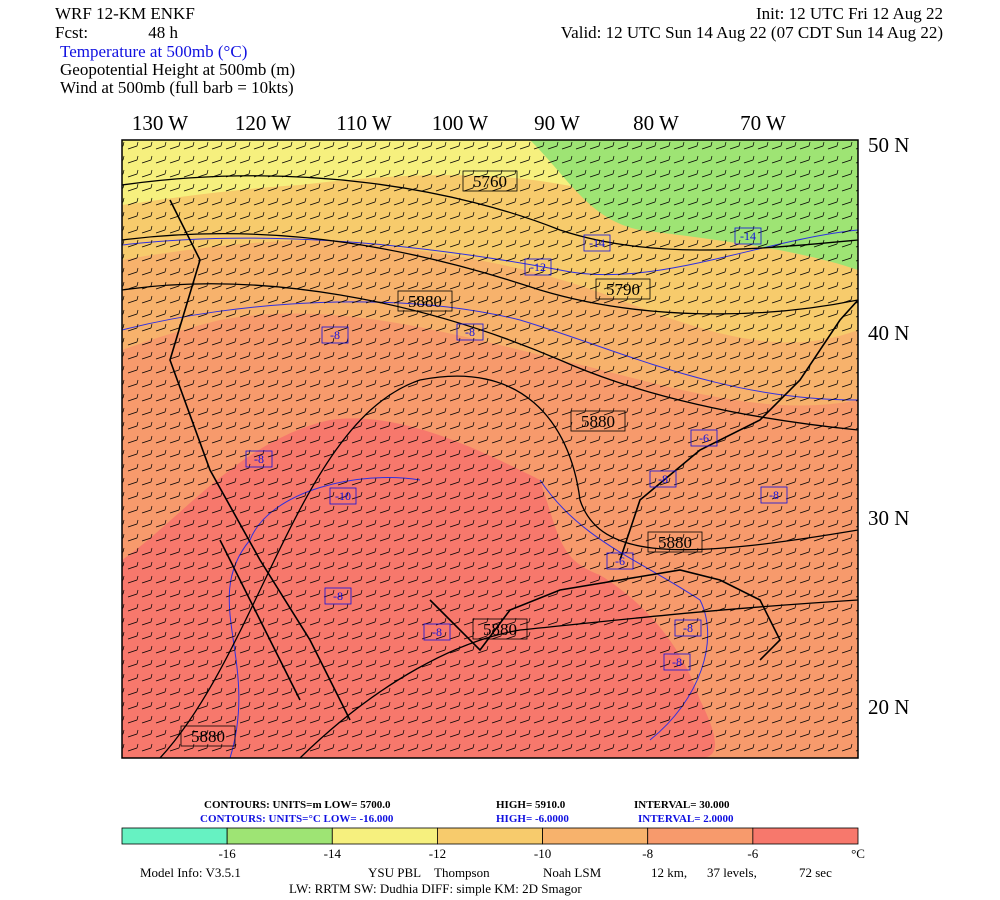 The width and height of the screenshot is (1000, 900). Describe the element at coordinates (71, 32) in the screenshot. I see `fcst-label: Fcst:` at that location.